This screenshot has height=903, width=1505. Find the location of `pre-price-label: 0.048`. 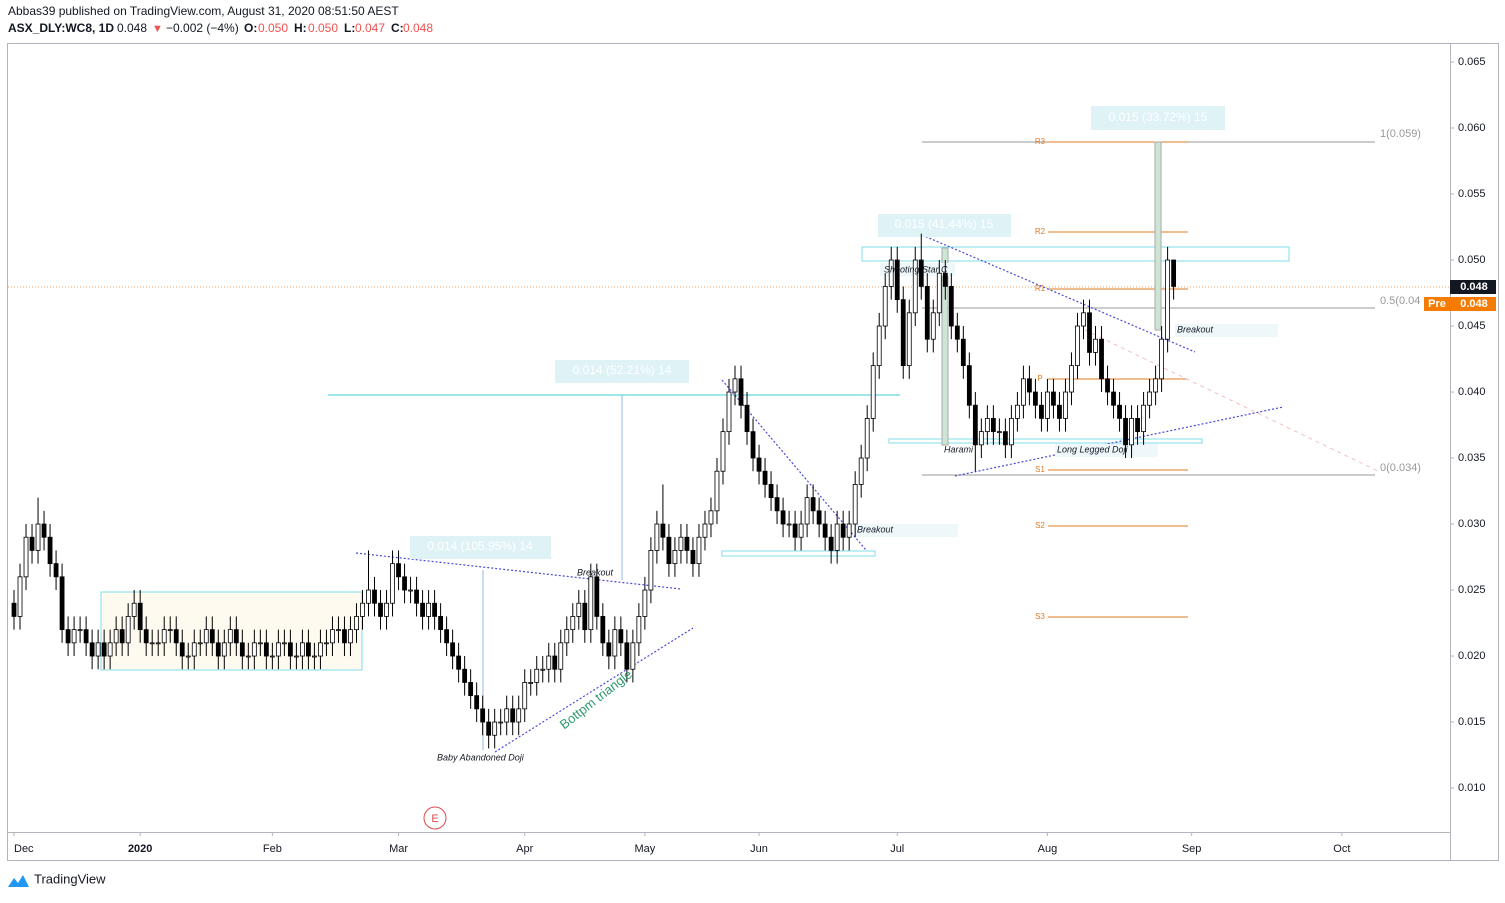

pre-price-label: 0.048 is located at coordinates (1474, 304).